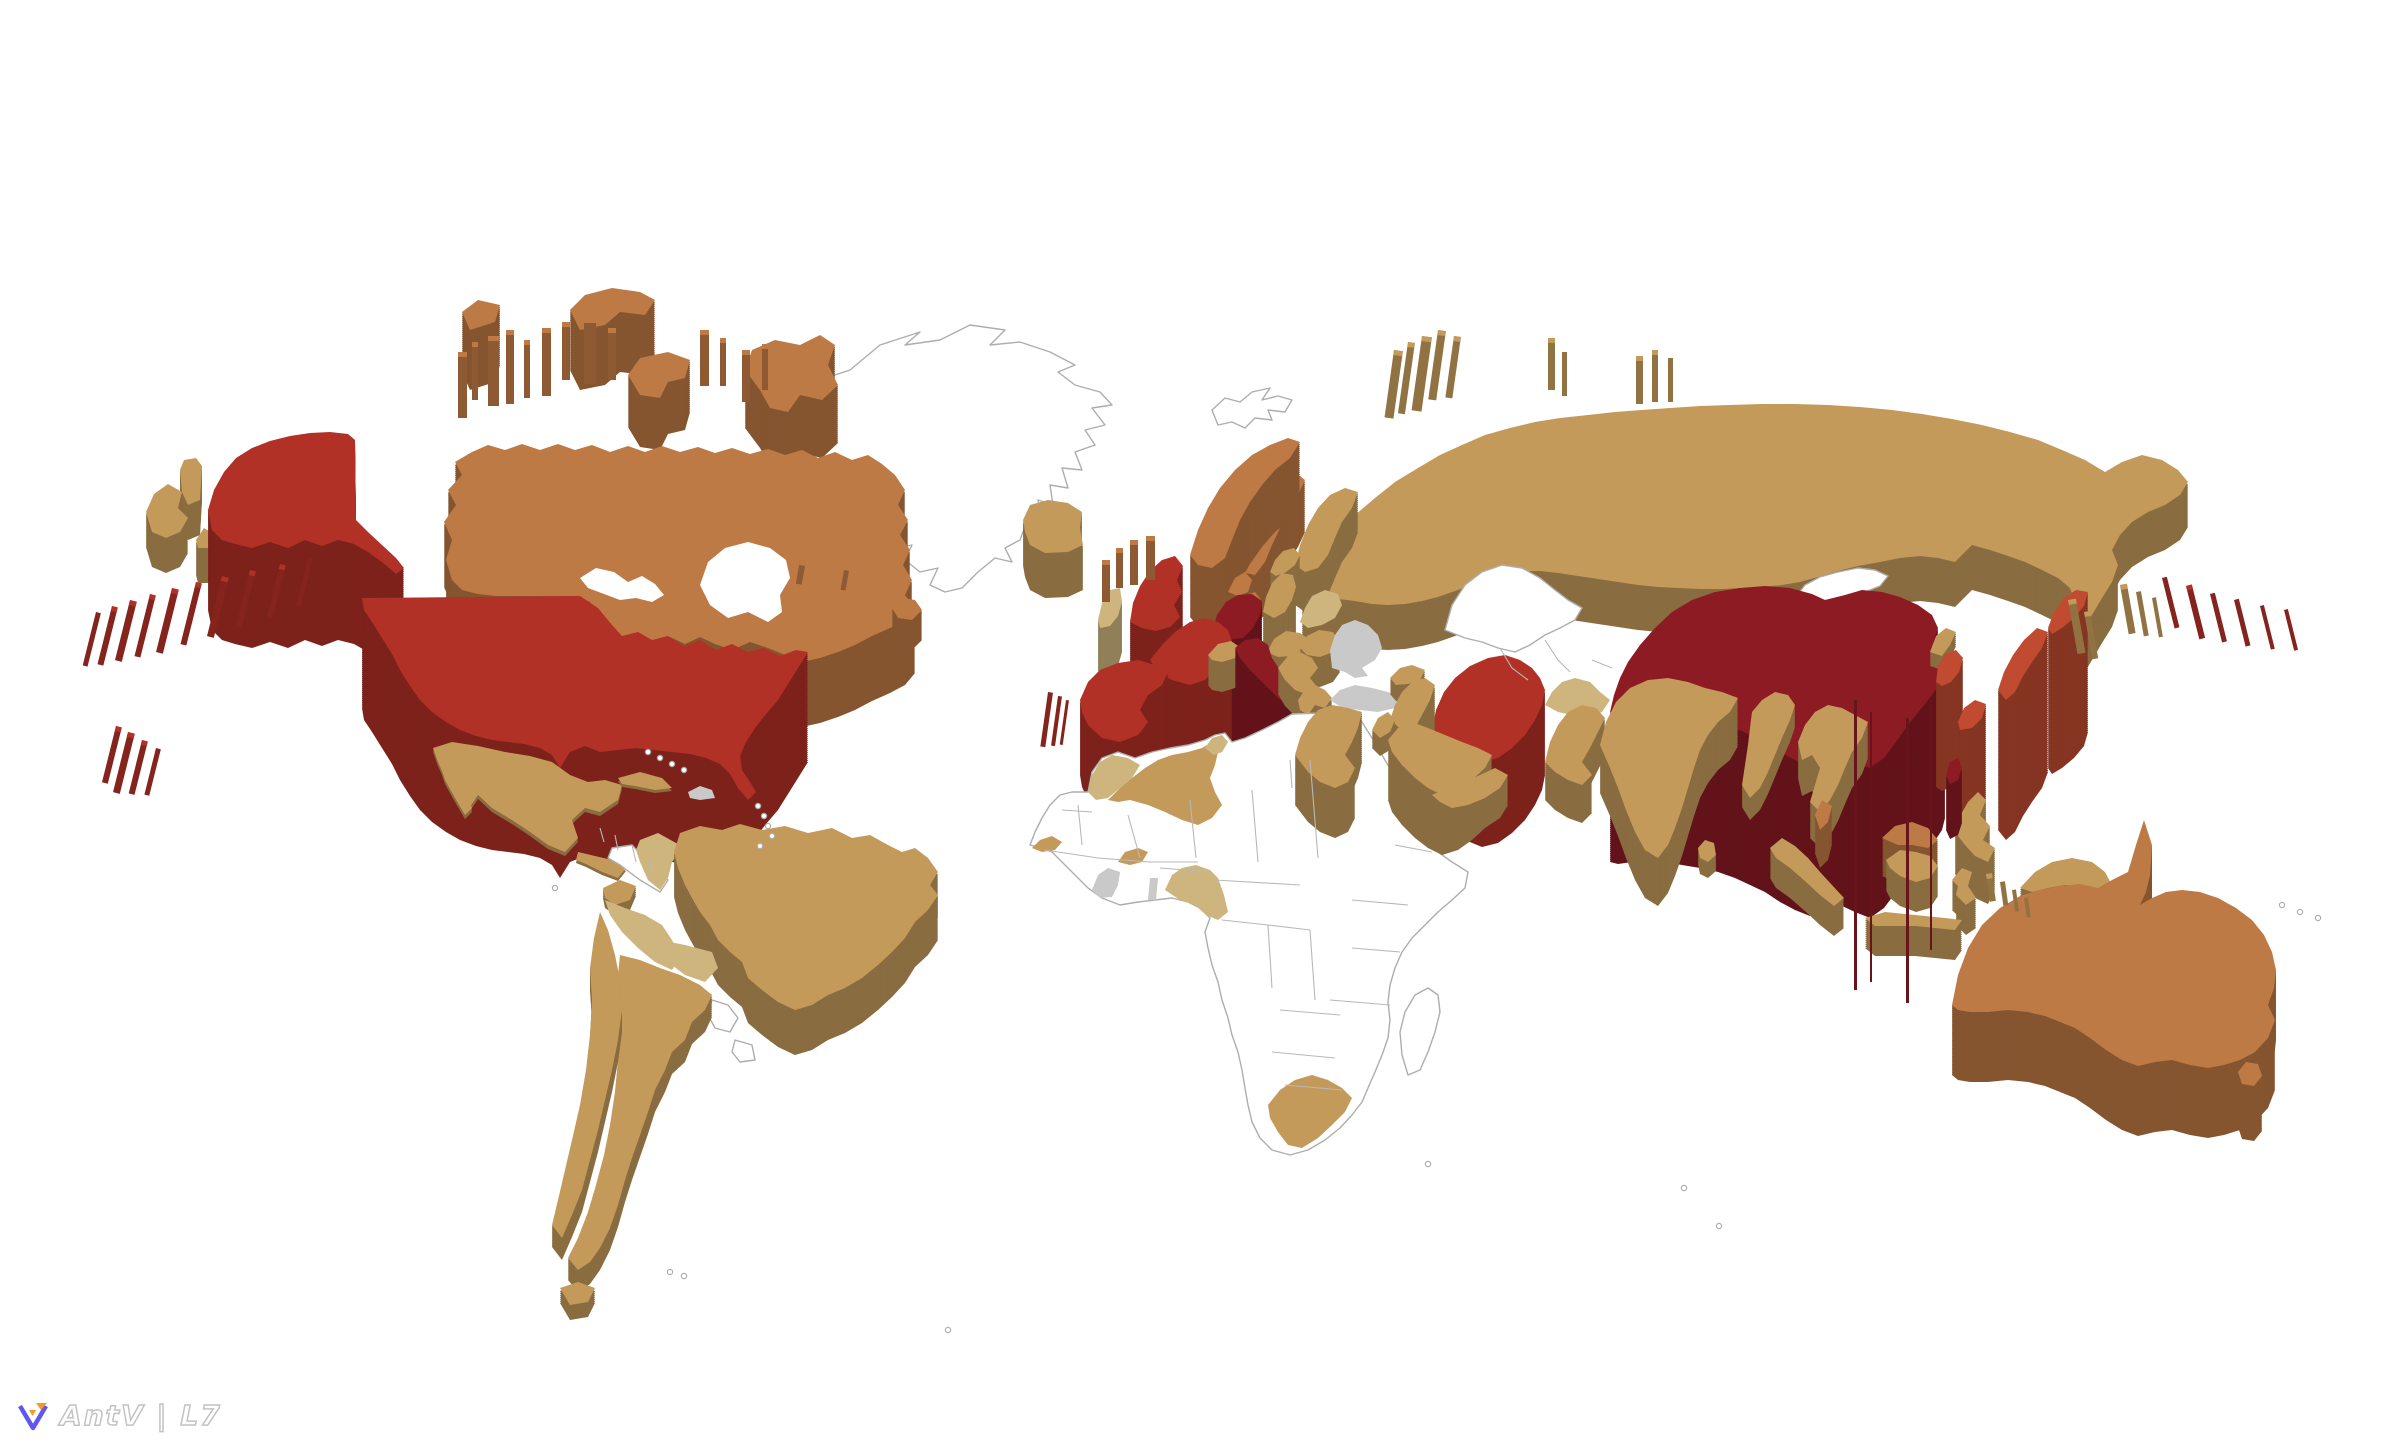  Describe the element at coordinates (1407, 675) in the screenshot. I see `country-caucasus` at that location.